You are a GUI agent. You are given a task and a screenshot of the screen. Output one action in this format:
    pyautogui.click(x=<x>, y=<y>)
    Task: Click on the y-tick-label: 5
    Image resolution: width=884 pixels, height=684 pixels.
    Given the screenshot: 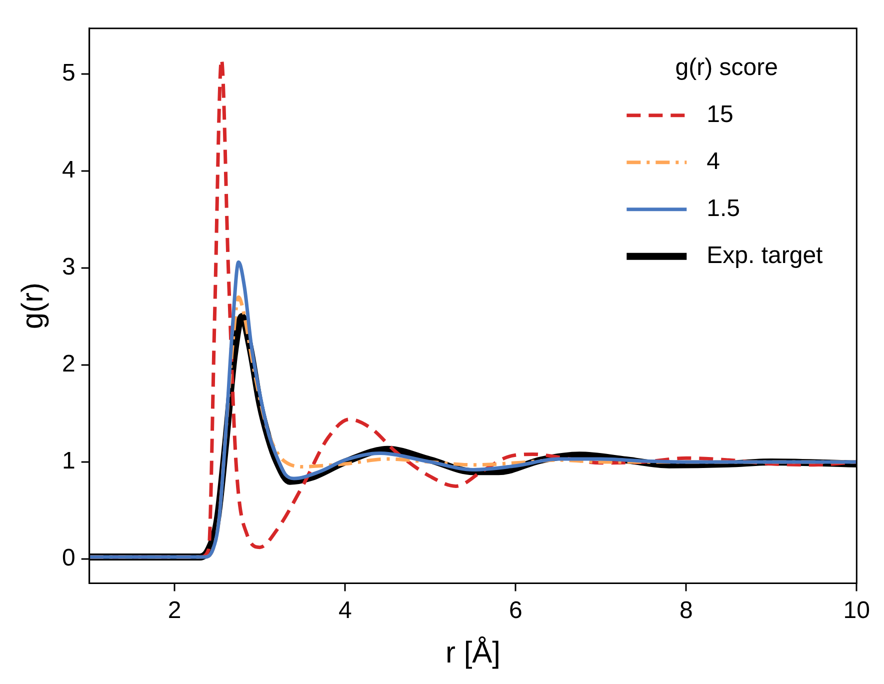 What is the action you would take?
    pyautogui.click(x=69, y=73)
    